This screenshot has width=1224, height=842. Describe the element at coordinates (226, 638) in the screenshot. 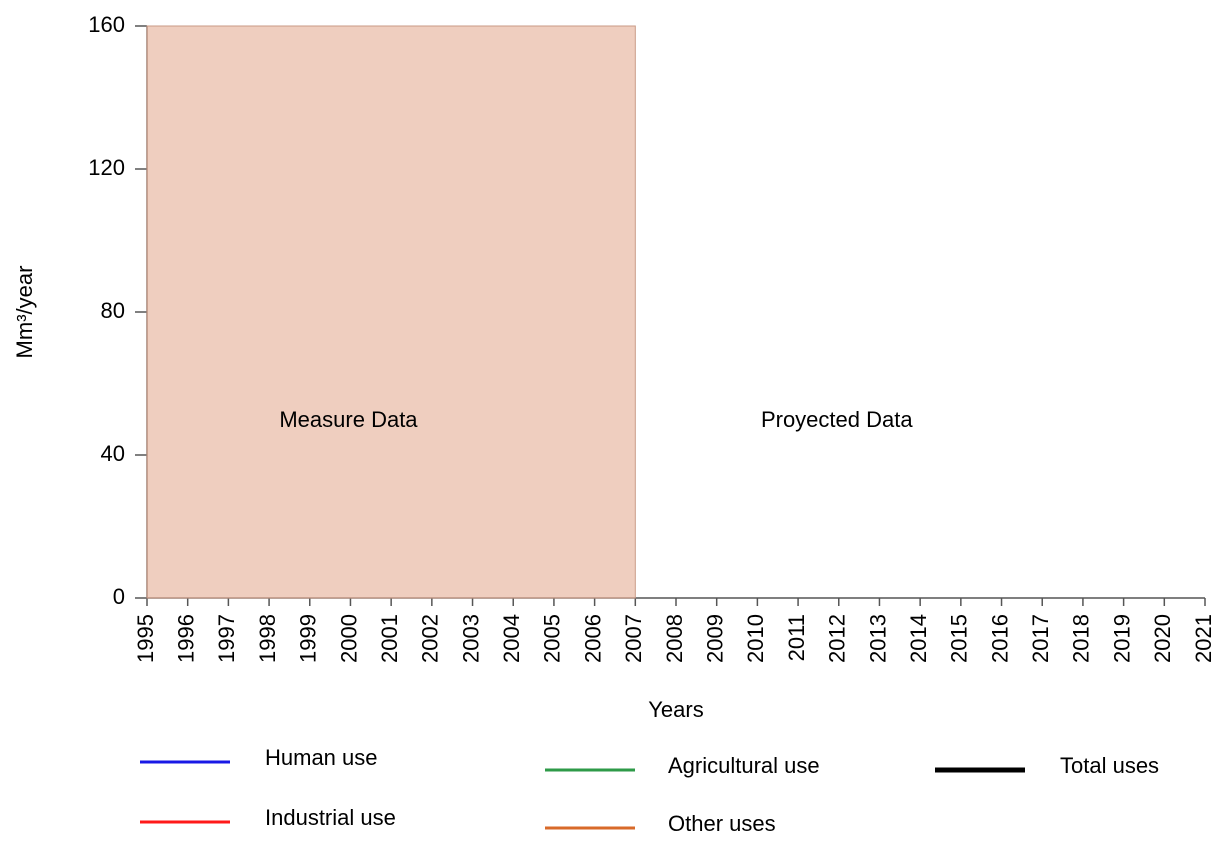

I see `x-tick-label: 1997` at that location.